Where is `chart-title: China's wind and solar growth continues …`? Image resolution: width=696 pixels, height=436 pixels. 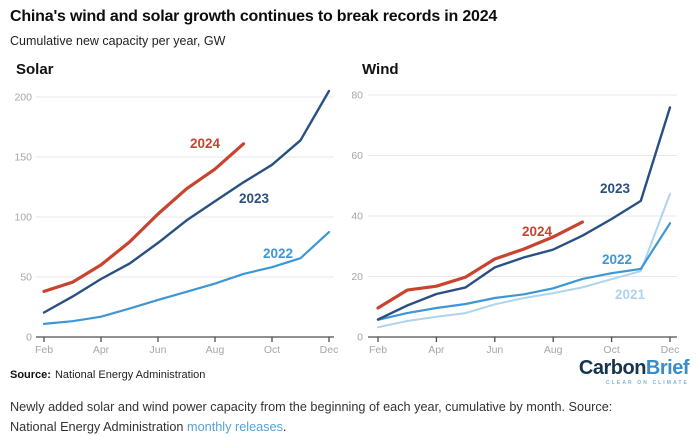 chart-title: China's wind and solar growth continues … is located at coordinates (254, 16).